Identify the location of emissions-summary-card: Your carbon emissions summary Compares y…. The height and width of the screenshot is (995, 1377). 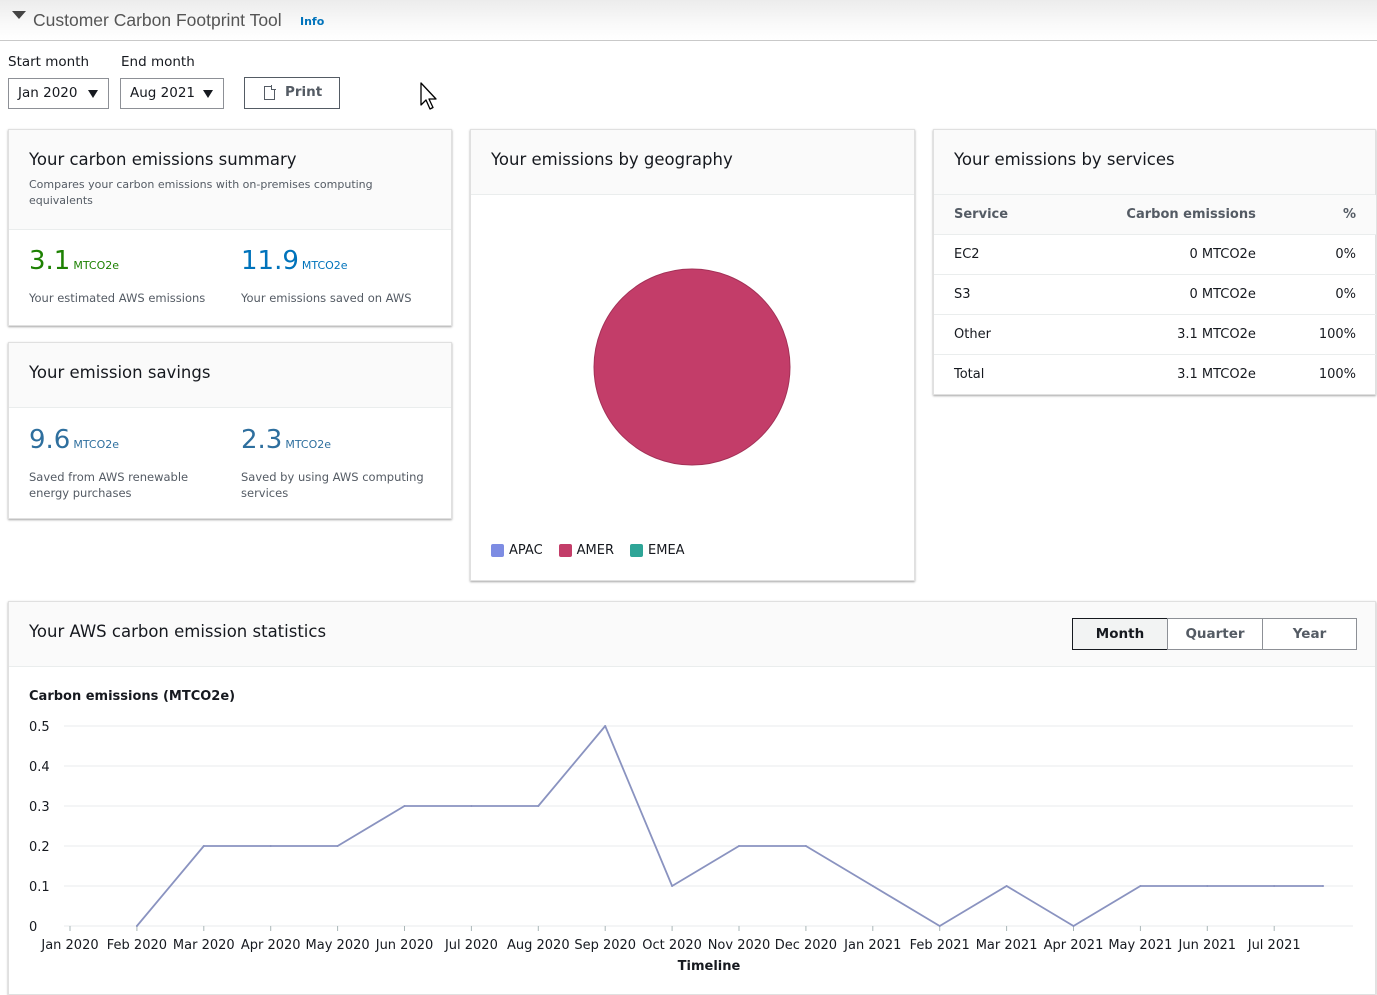
(230, 227).